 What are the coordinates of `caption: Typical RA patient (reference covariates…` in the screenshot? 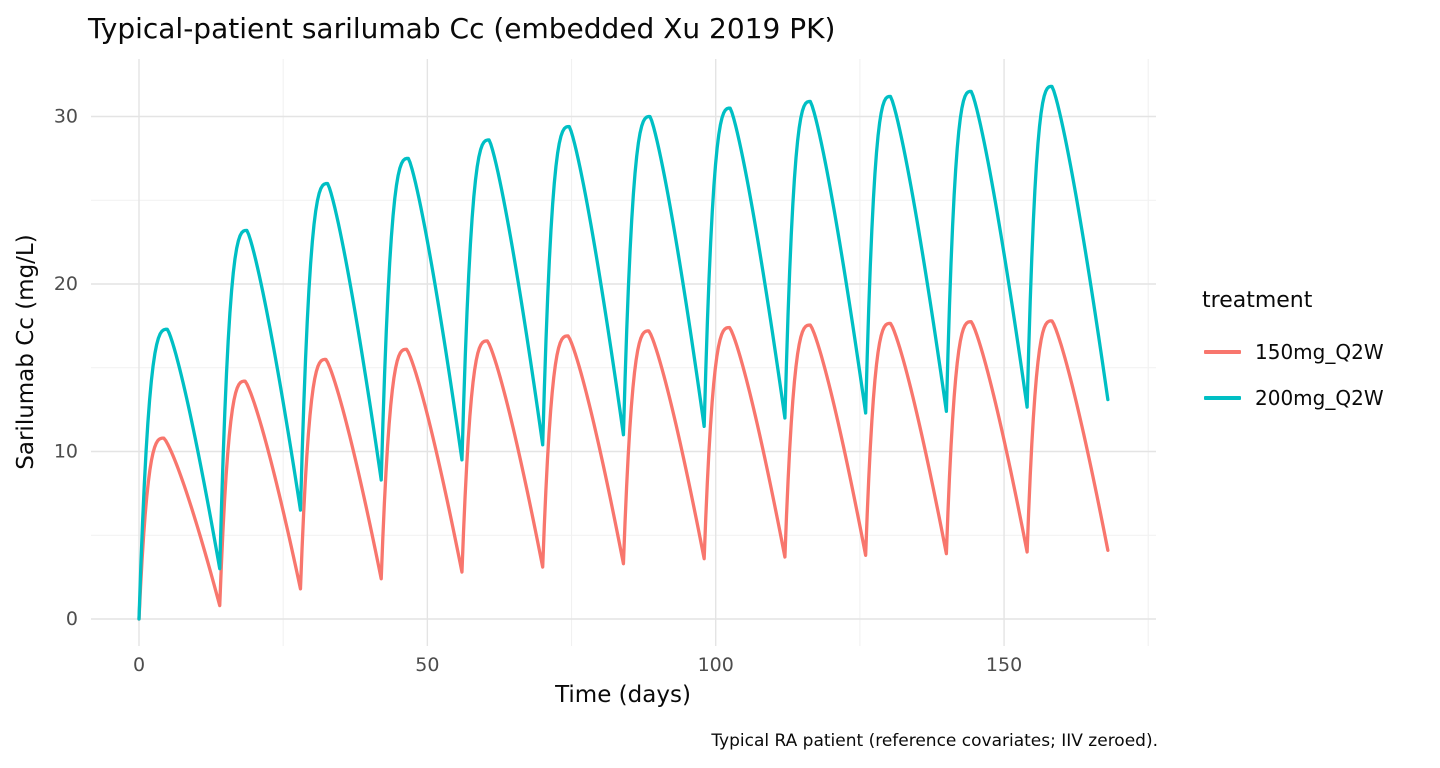 It's located at (934, 741).